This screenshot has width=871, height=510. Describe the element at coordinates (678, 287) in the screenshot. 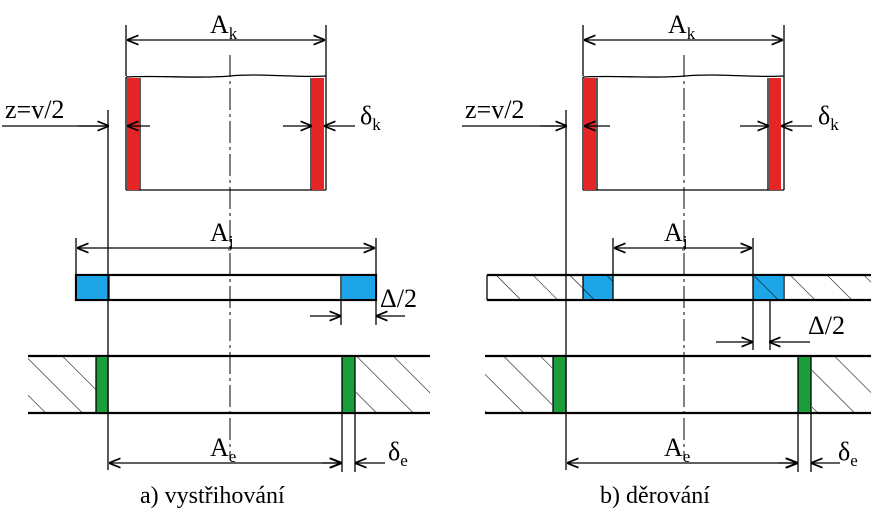

I see `sheet-pierced` at that location.